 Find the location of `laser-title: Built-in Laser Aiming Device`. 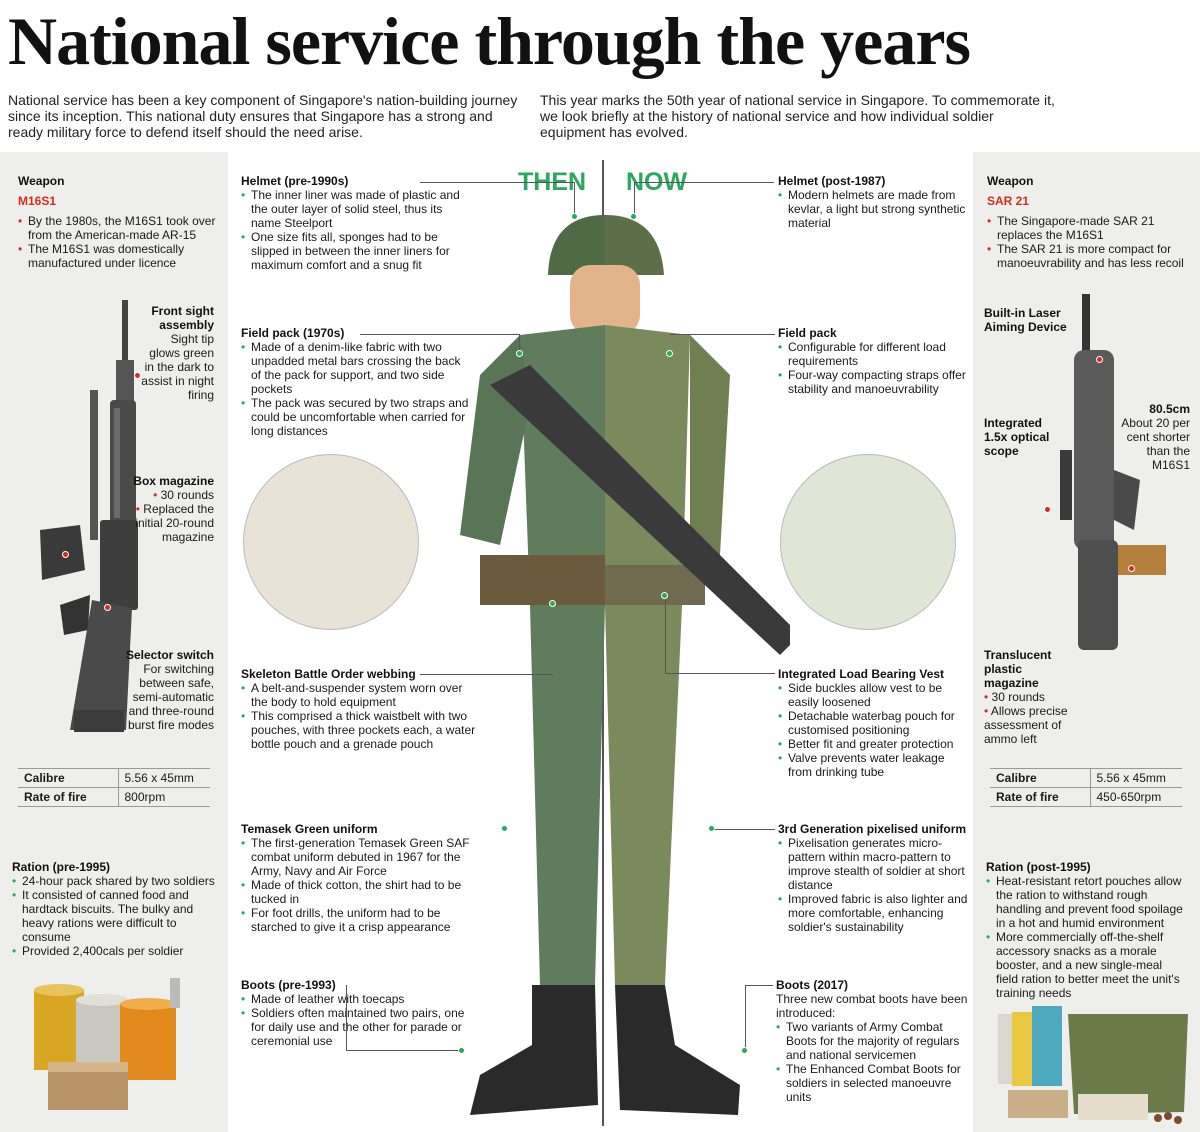

laser-title: Built-in Laser Aiming Device is located at coordinates (1025, 320).